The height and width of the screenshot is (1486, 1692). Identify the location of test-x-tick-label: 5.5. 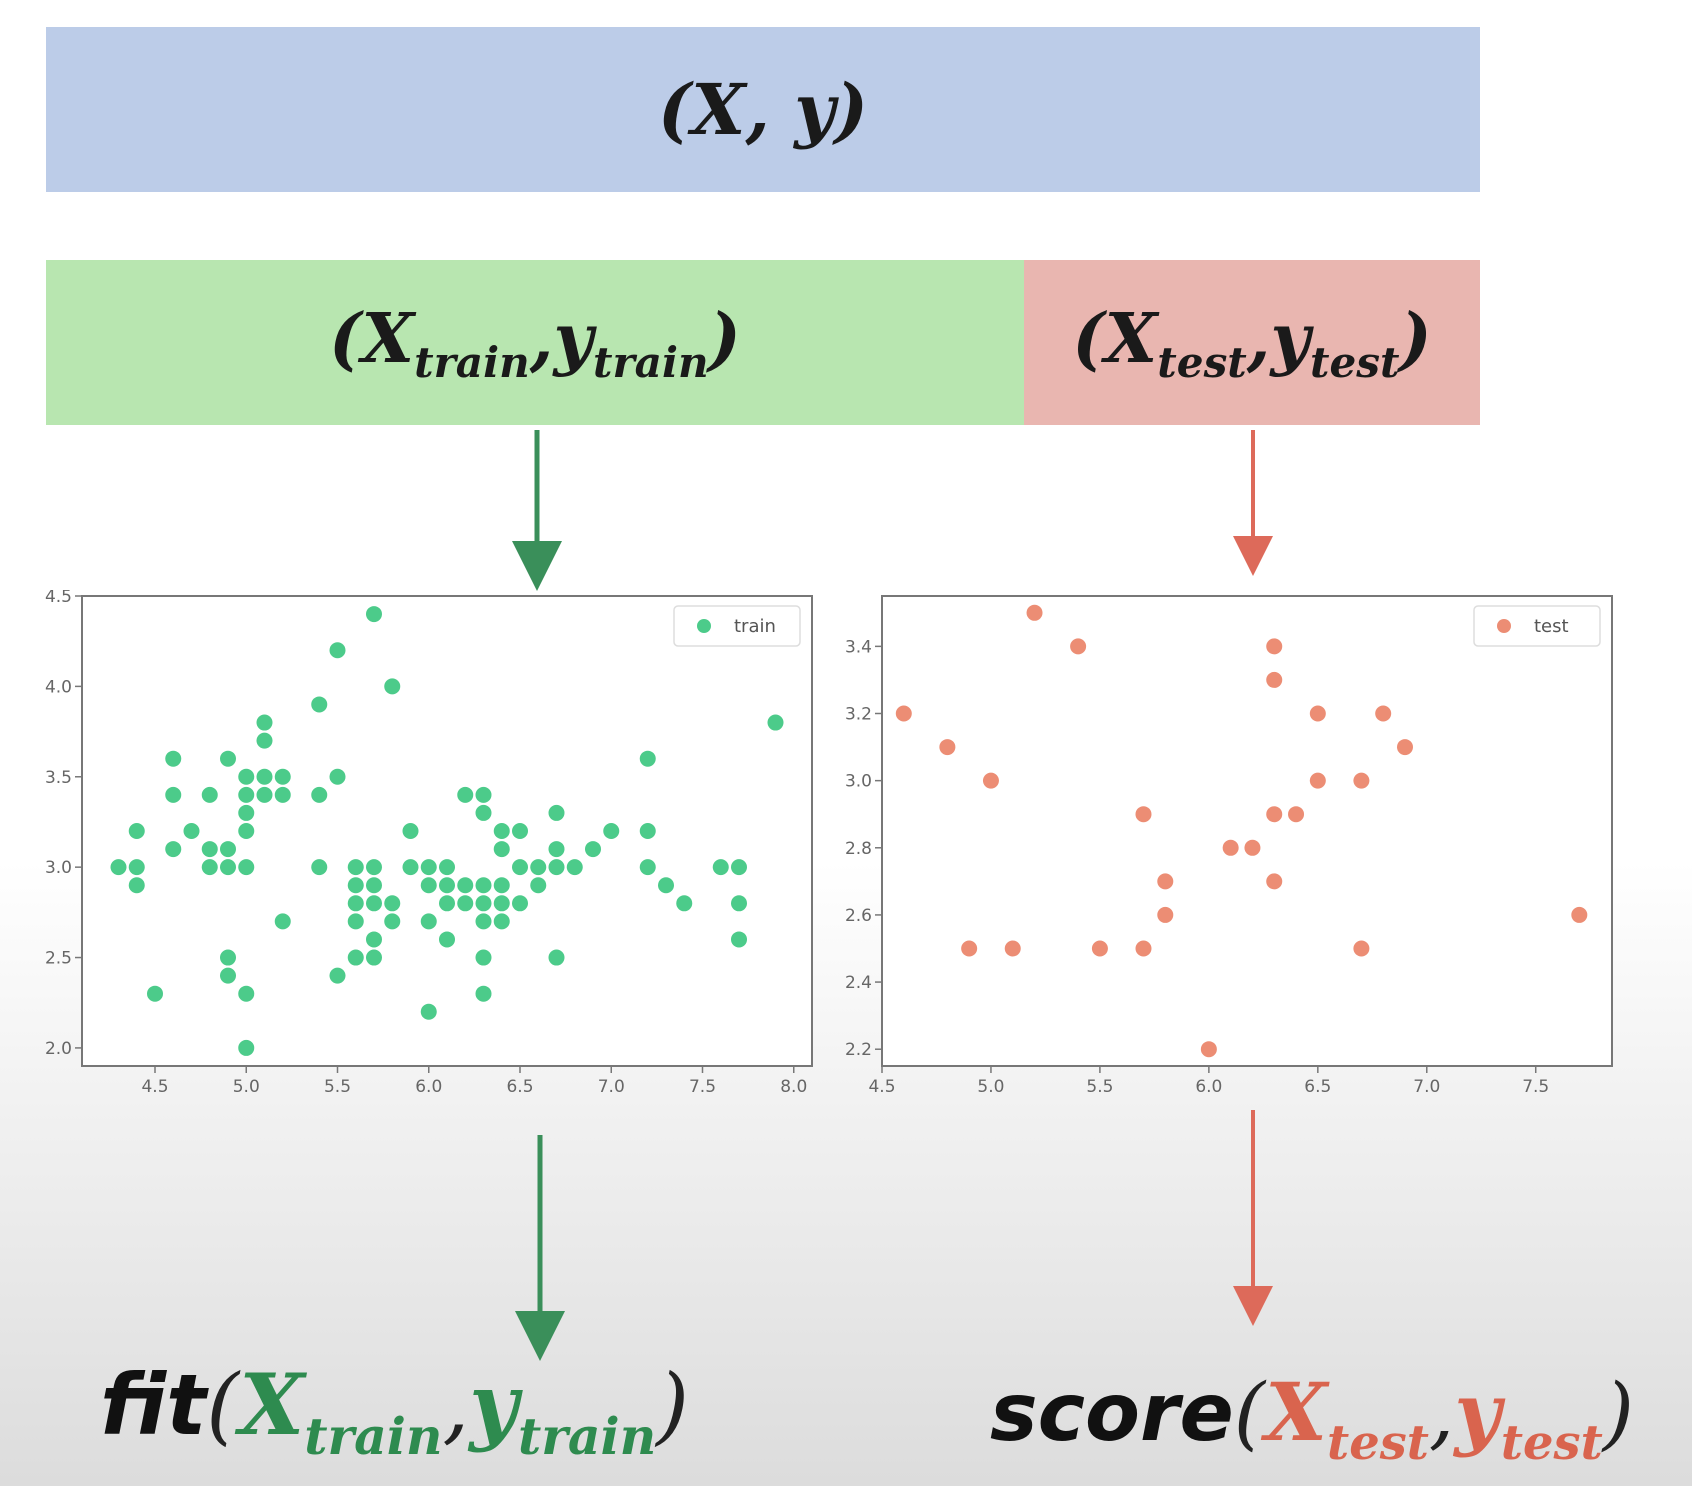
(1099, 1087).